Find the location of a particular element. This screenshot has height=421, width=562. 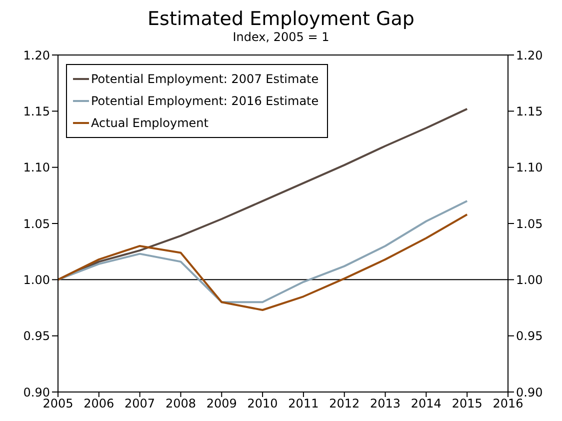

x-tick-label: 2014 is located at coordinates (426, 403).